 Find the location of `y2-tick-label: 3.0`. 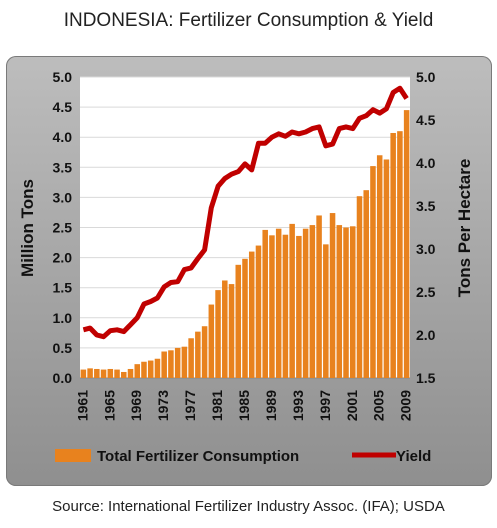

y2-tick-label: 3.0 is located at coordinates (426, 249).